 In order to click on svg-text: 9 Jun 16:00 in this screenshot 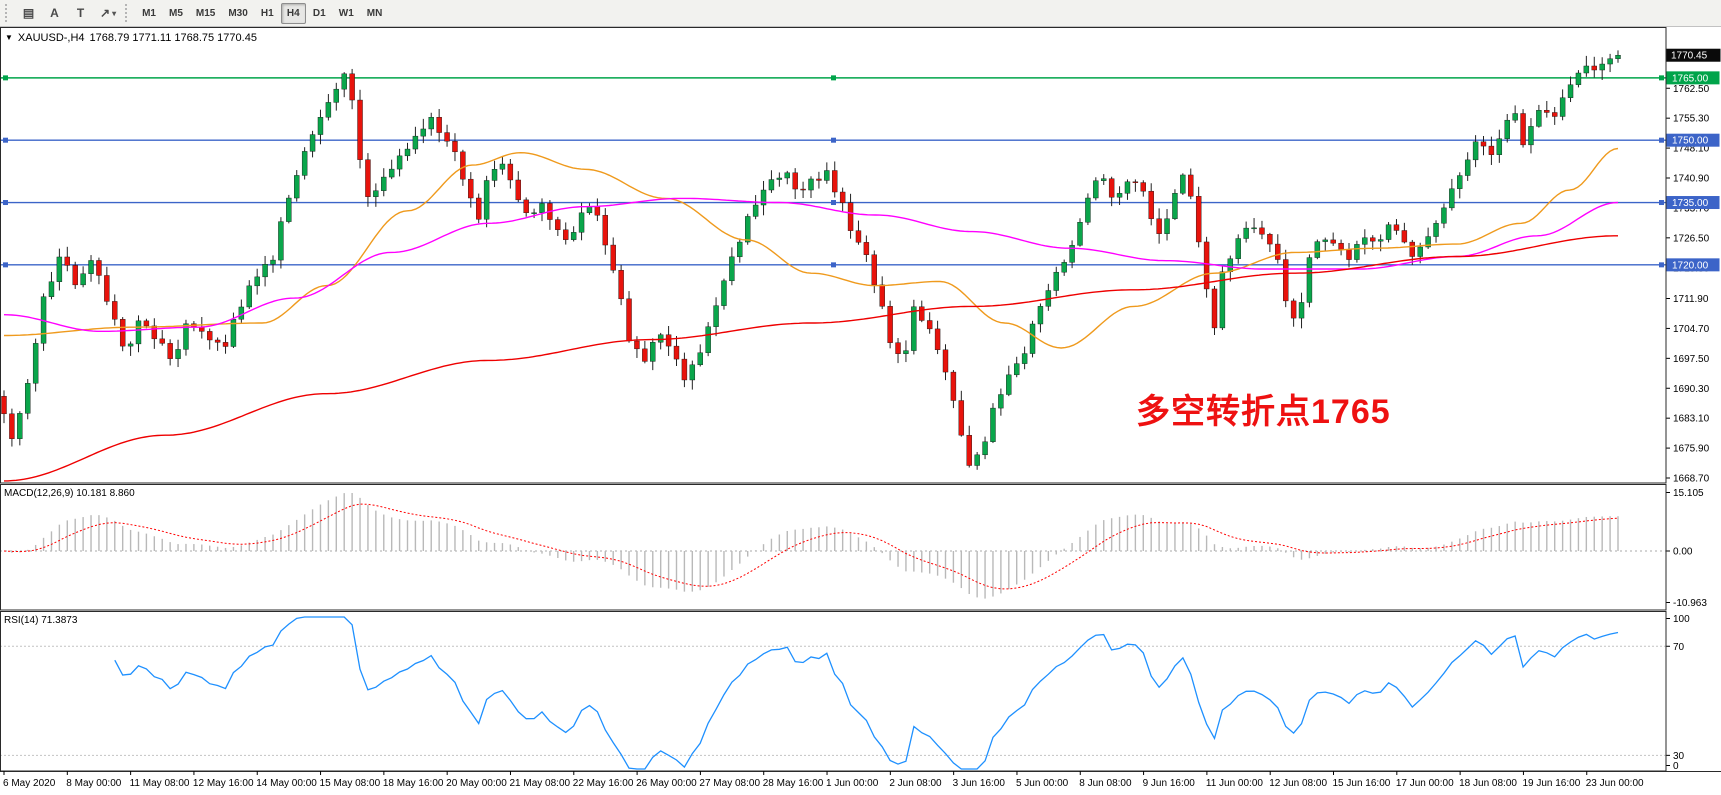, I will do `click(1169, 783)`.